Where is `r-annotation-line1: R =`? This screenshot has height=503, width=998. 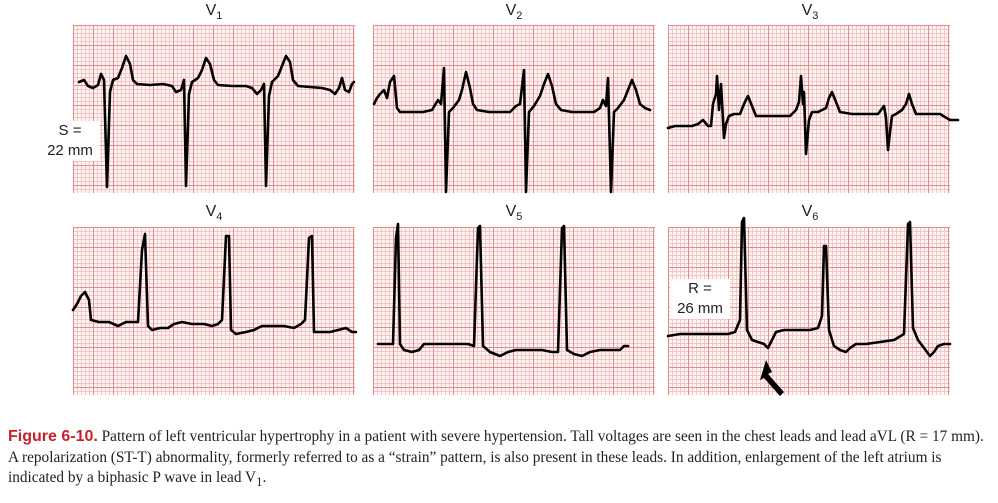
r-annotation-line1: R = is located at coordinates (700, 288).